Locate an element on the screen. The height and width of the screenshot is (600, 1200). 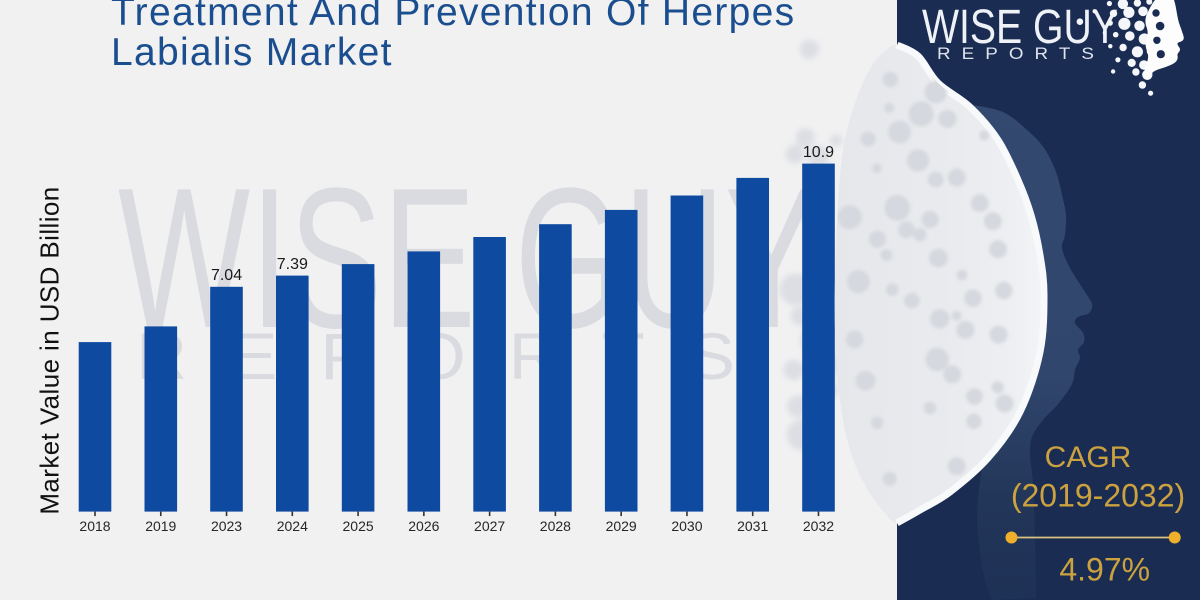
svg-text: CAGR is located at coordinates (1088, 457).